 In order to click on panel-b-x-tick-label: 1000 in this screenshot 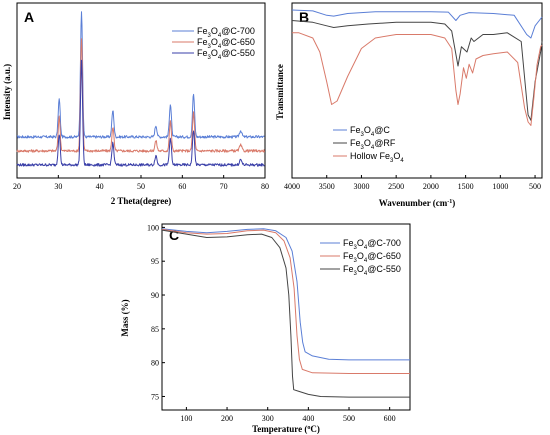, I will do `click(500, 186)`.